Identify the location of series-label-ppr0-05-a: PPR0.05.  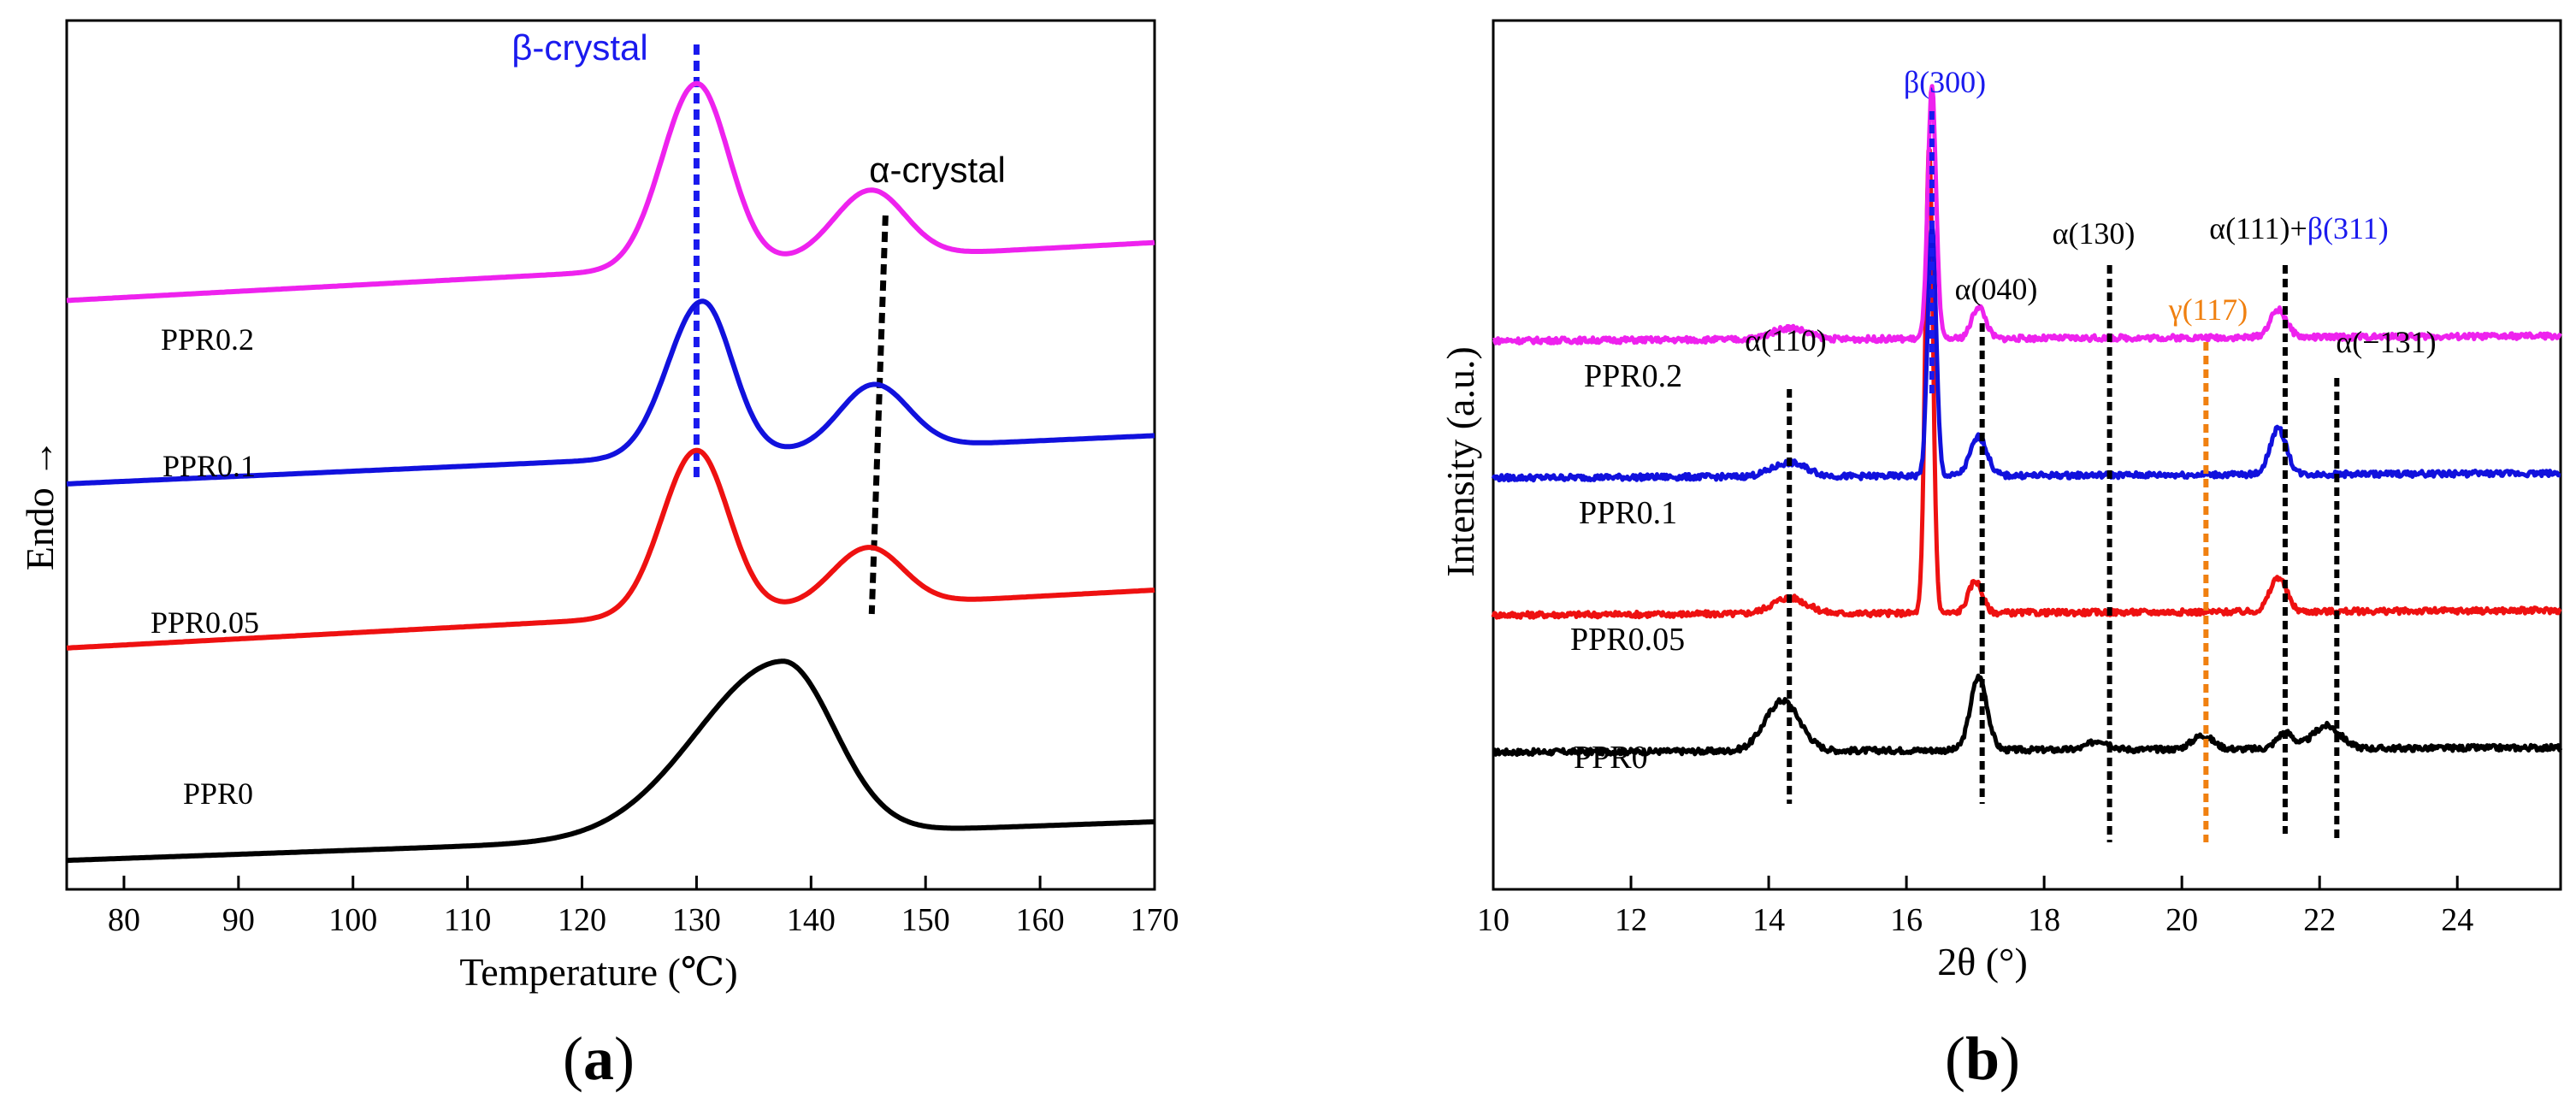
(205, 622).